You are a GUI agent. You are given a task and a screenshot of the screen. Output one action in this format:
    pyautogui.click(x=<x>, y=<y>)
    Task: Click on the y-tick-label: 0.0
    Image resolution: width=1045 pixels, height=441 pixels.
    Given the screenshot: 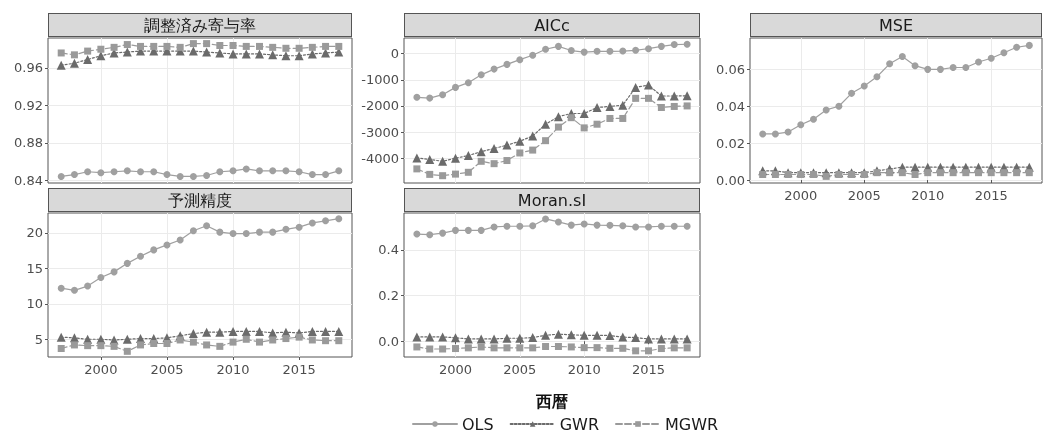 What is the action you would take?
    pyautogui.click(x=388, y=341)
    